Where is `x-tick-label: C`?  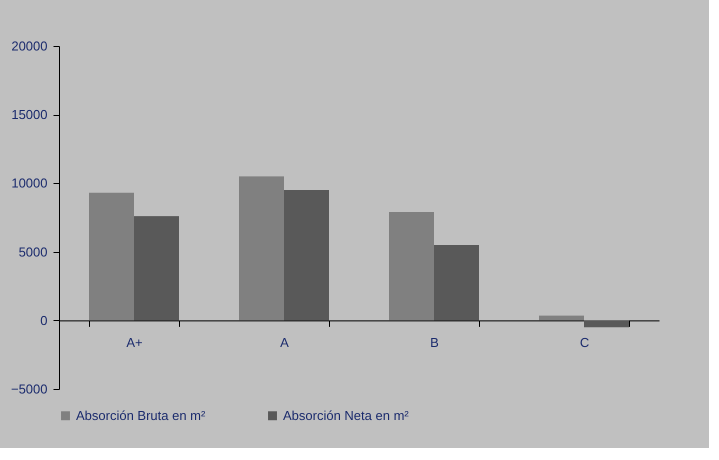
x-tick-label: C is located at coordinates (585, 342).